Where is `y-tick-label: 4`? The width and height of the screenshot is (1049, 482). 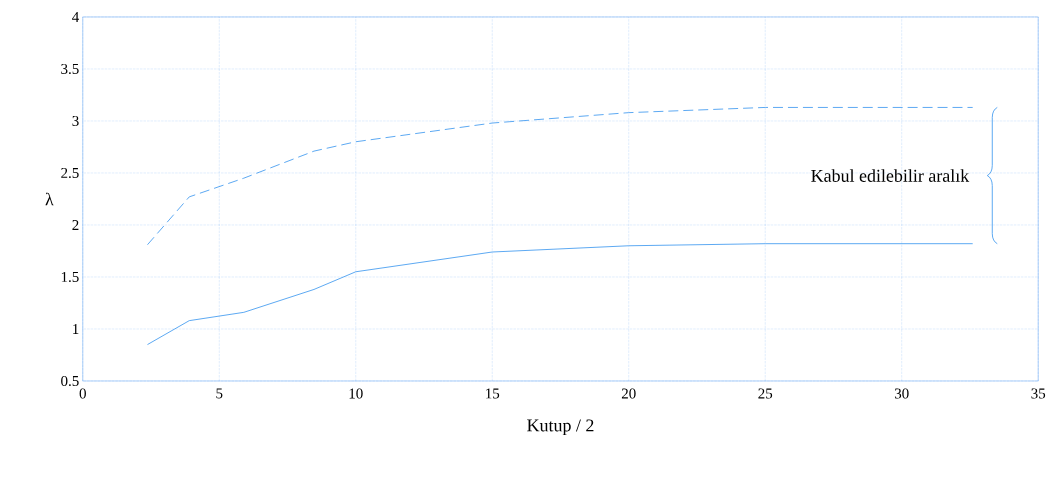
y-tick-label: 4 is located at coordinates (76, 17).